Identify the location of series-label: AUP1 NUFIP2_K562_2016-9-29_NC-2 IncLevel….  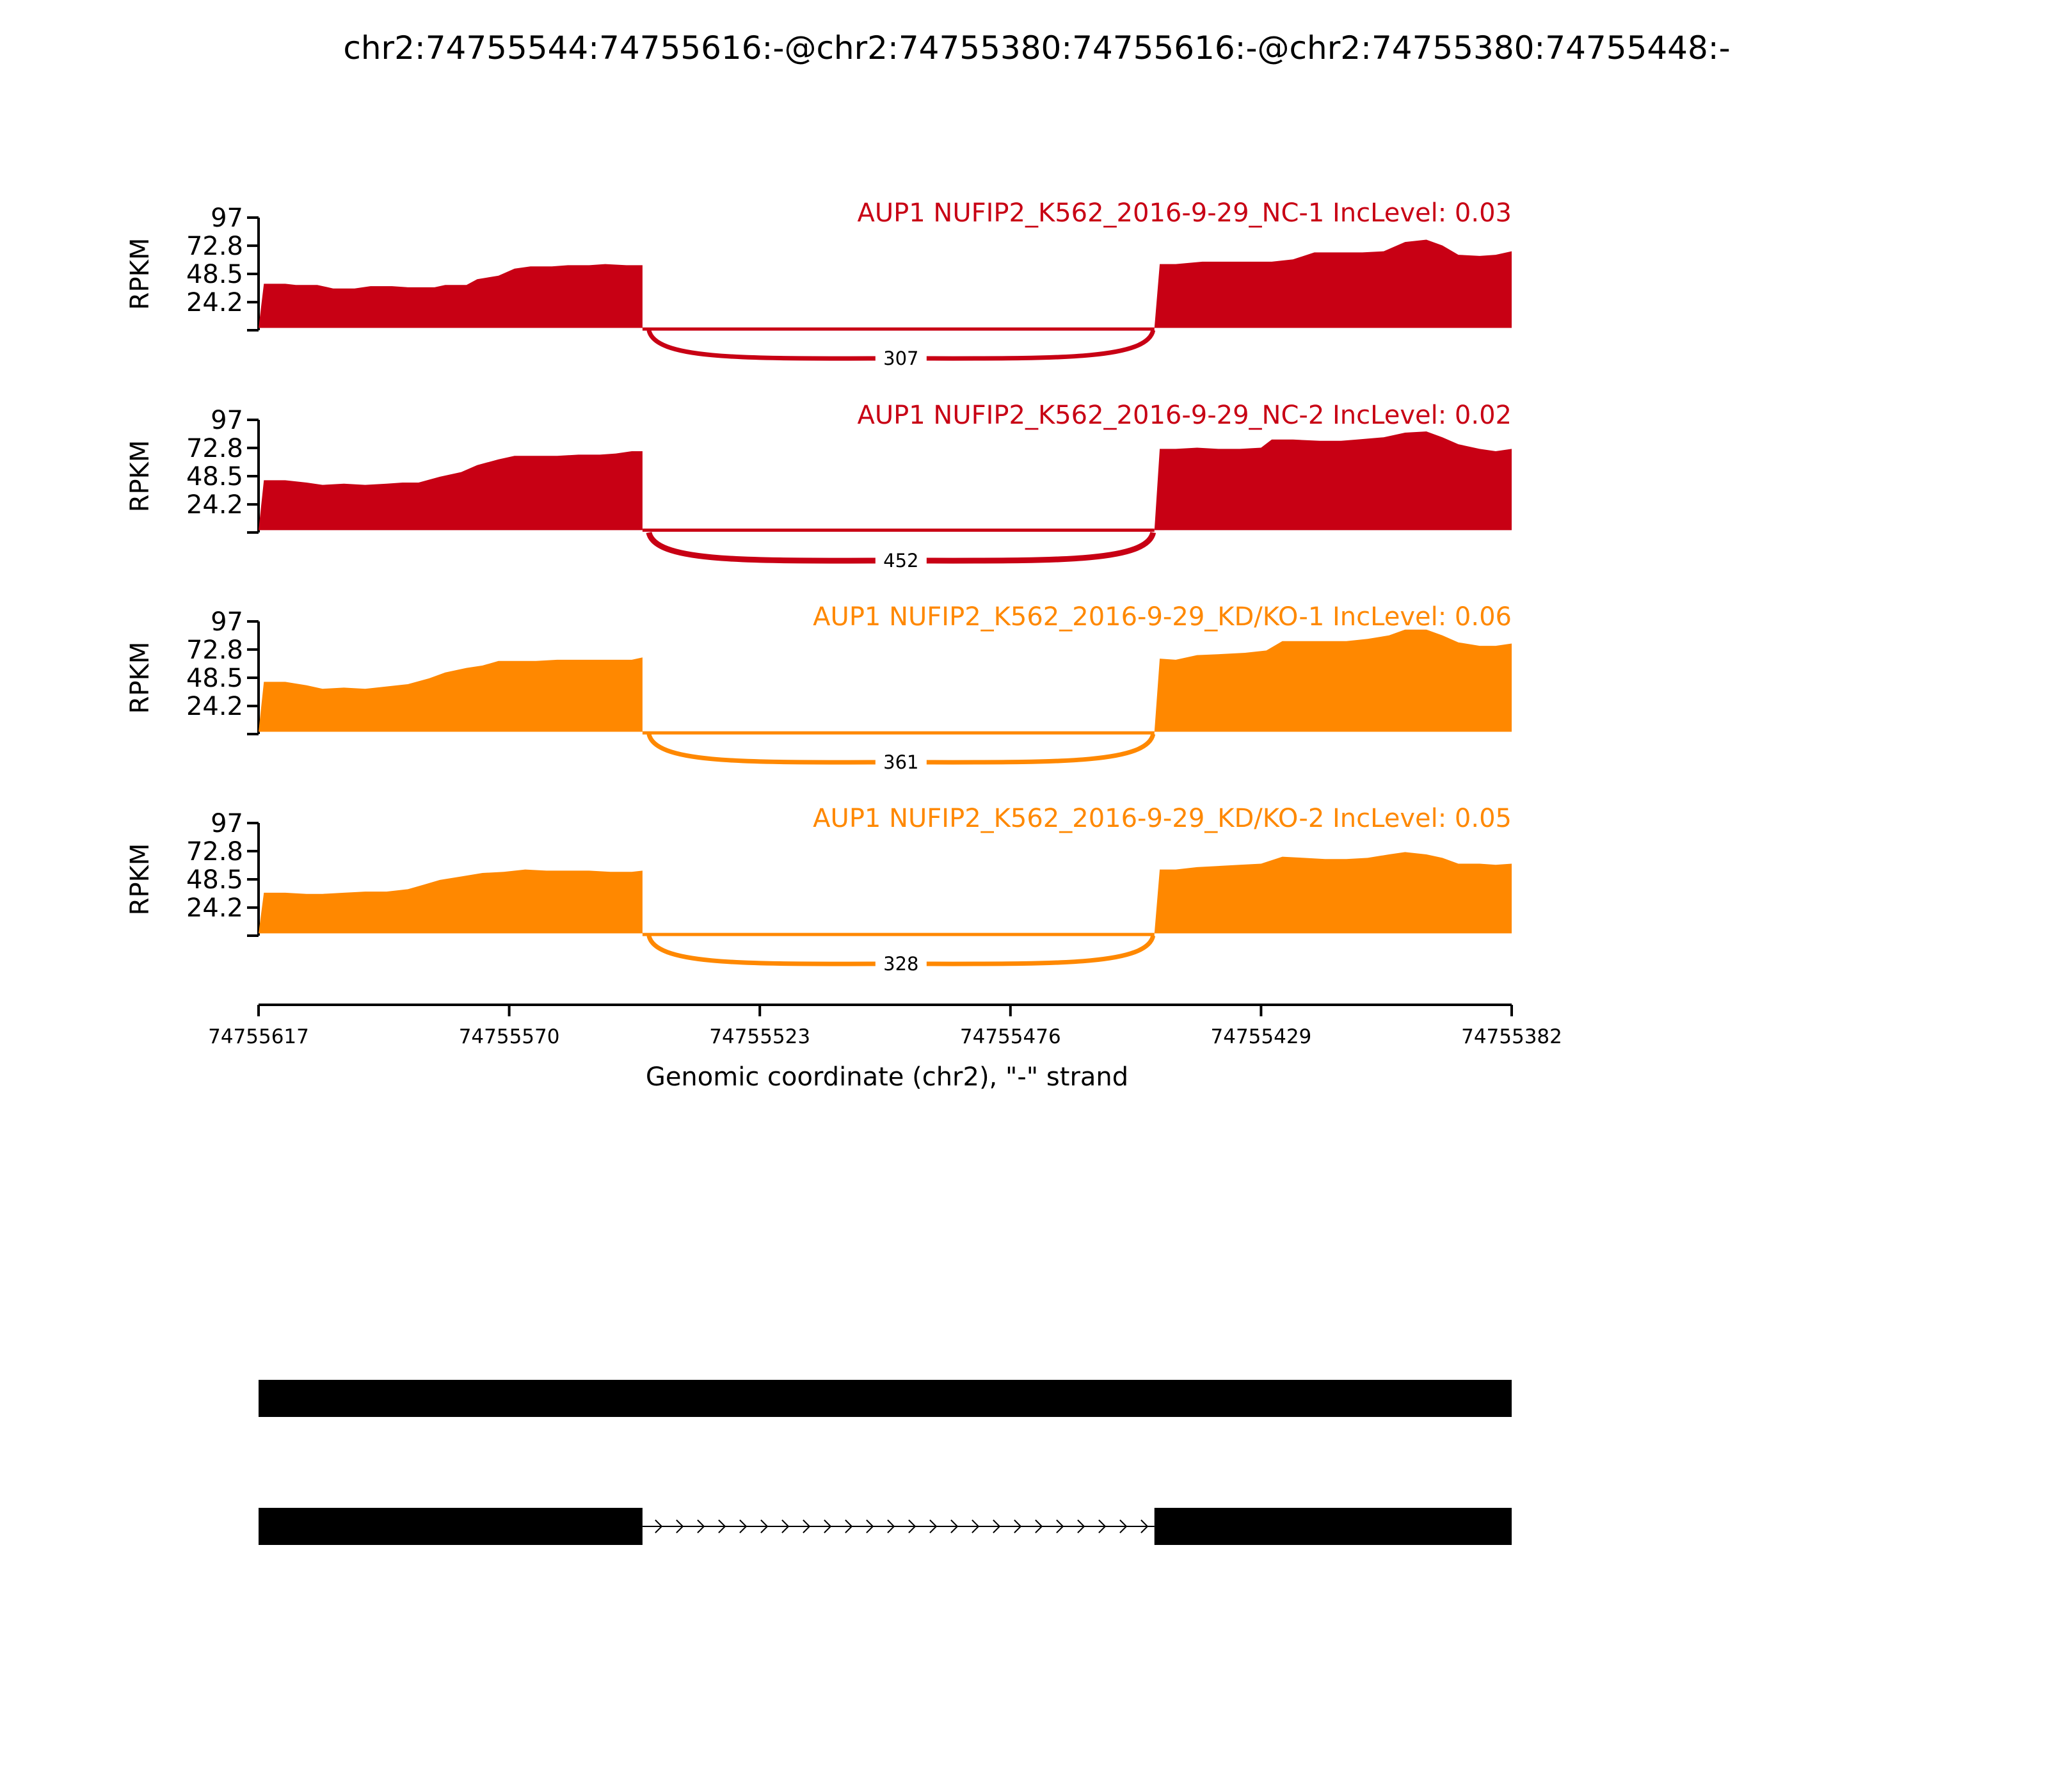
(1184, 415).